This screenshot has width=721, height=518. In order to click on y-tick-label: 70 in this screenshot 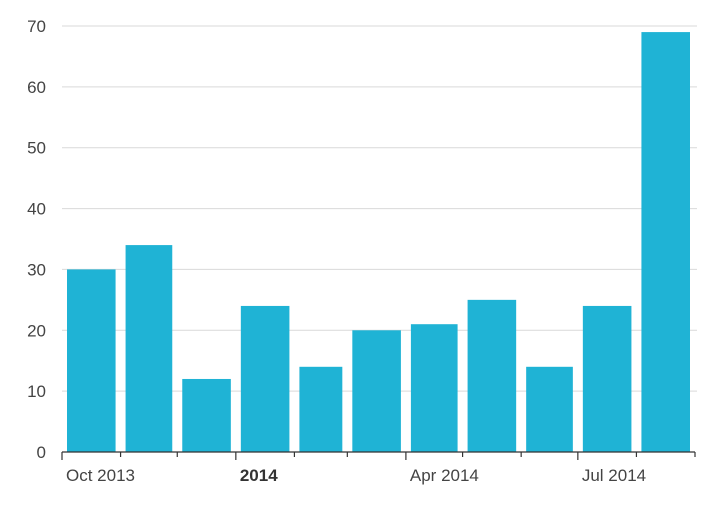, I will do `click(36, 26)`.